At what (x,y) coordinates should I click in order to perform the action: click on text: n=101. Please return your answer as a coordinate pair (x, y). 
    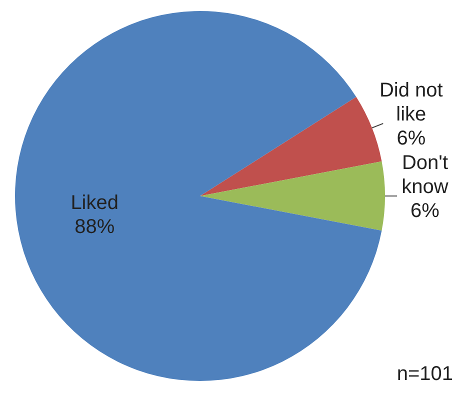
    Looking at the image, I should click on (424, 374).